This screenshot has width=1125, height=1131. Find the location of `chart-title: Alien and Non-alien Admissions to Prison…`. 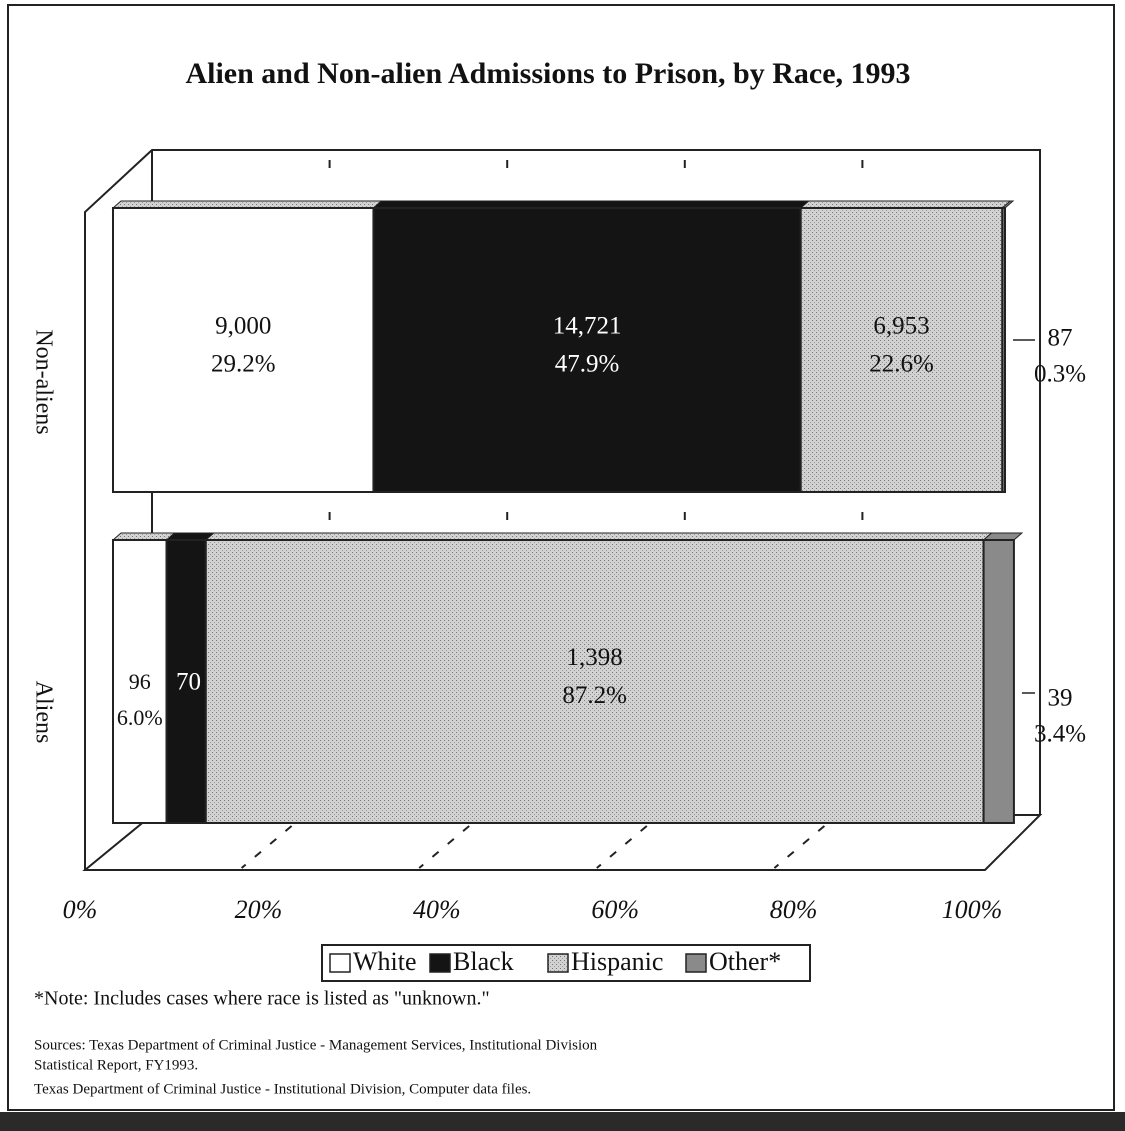

chart-title: Alien and Non-alien Admissions to Prison… is located at coordinates (547, 73).